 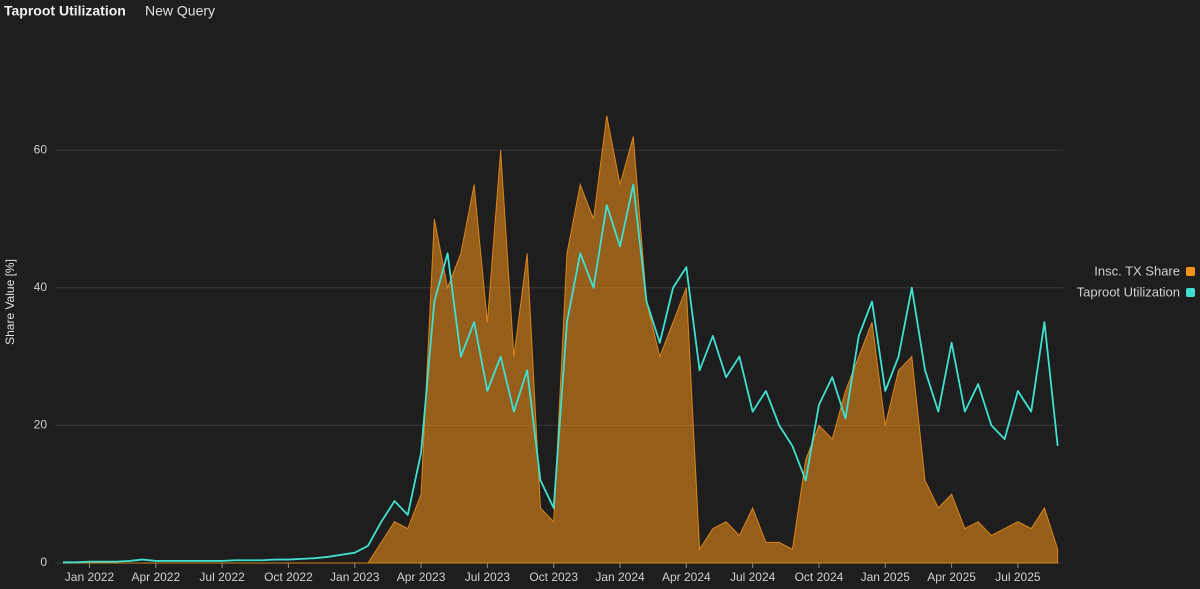 I want to click on x-tick-label: Oct 2024, so click(x=819, y=577).